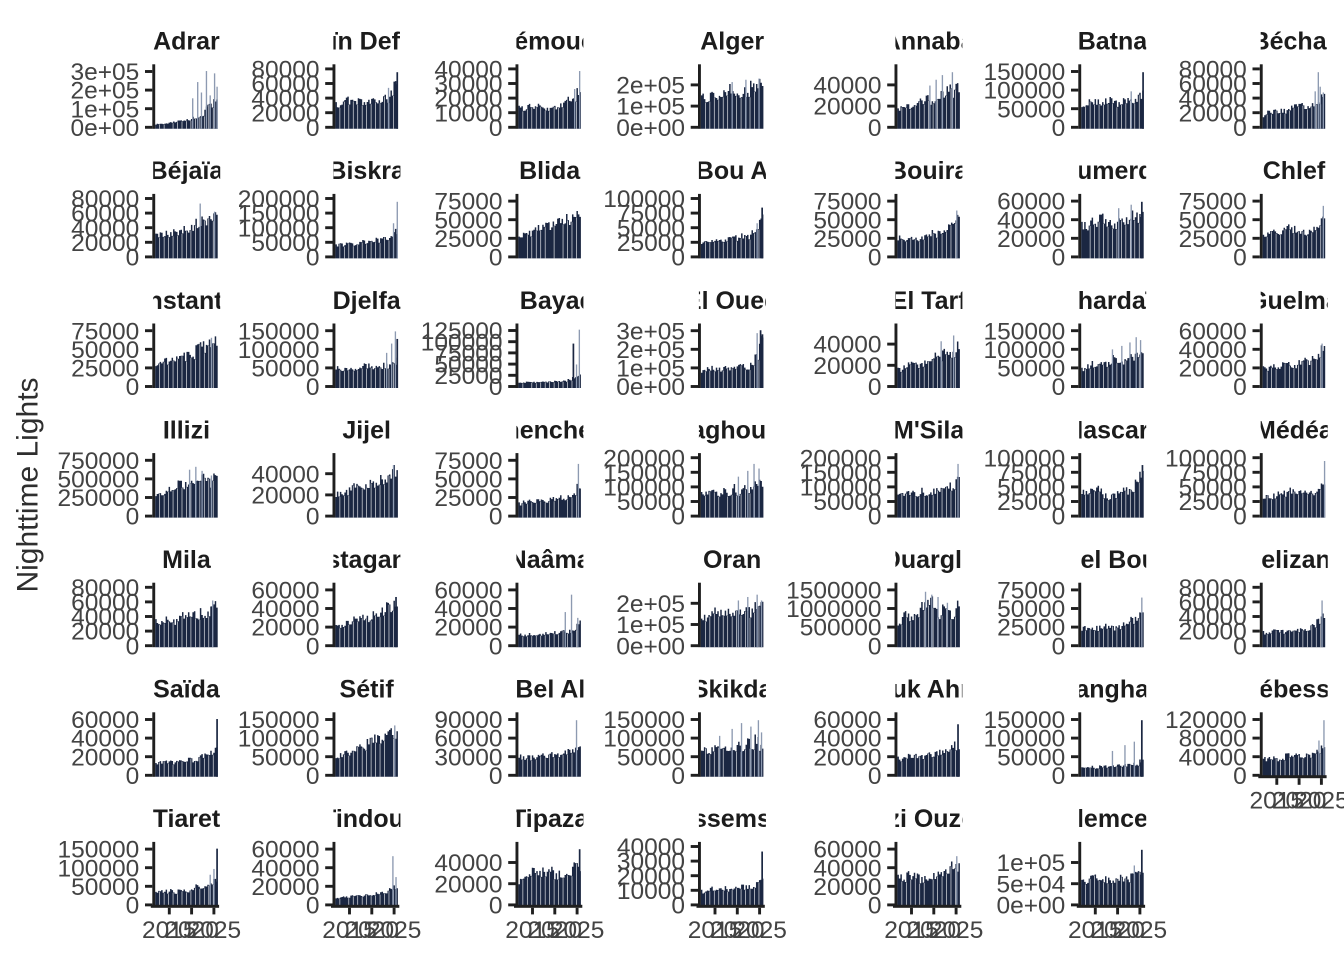 This screenshot has width=1344, height=960. I want to click on svg-text: Blida, so click(550, 171).